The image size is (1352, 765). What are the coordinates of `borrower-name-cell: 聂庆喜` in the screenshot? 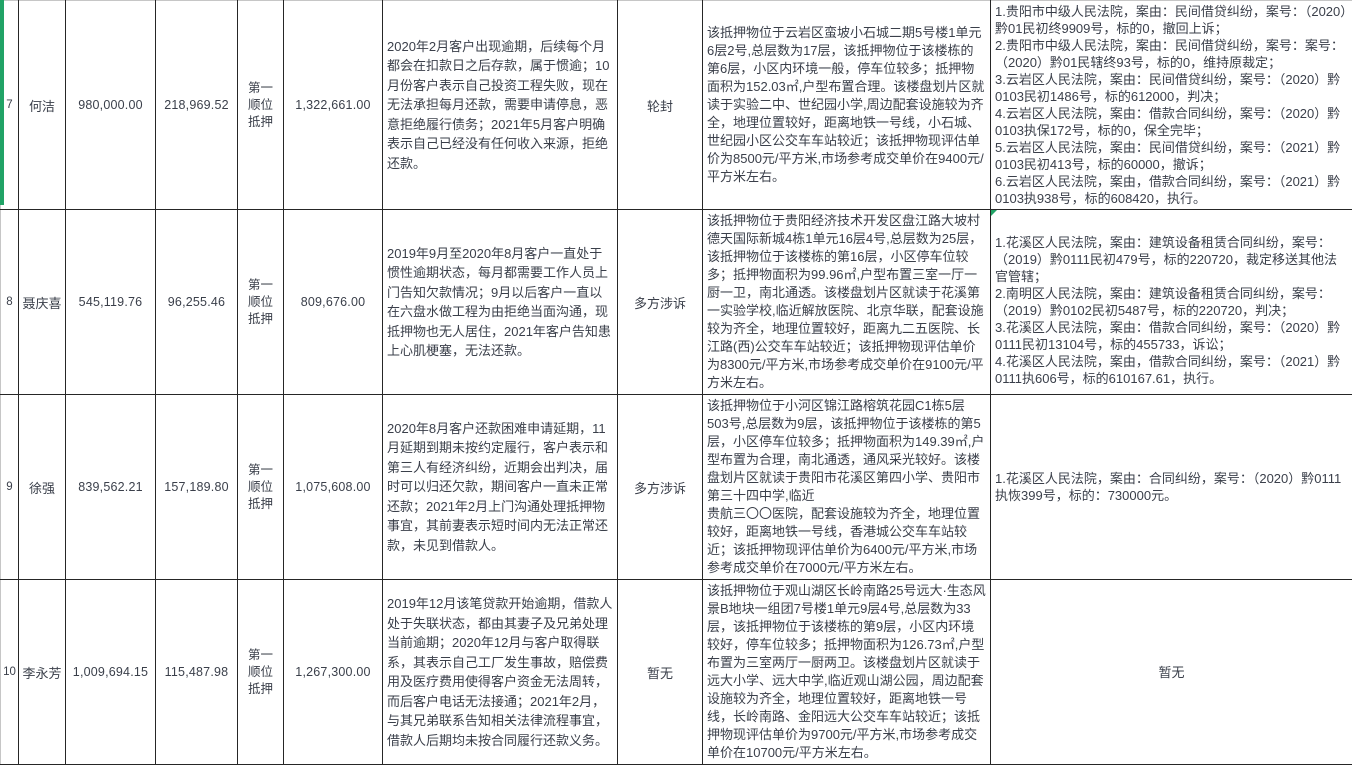 It's located at (42, 302).